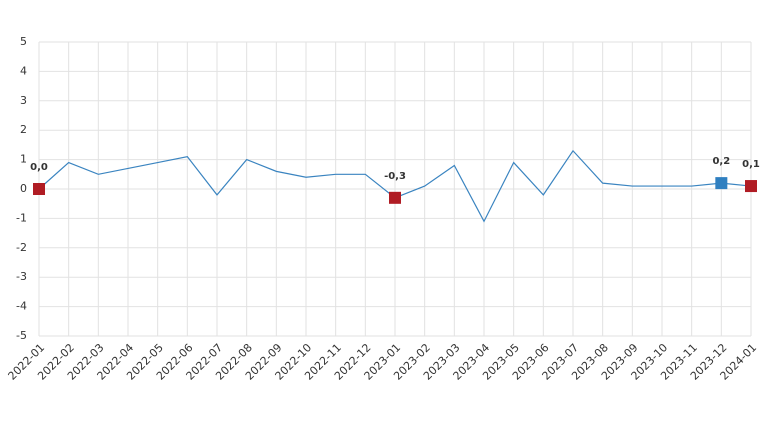  Describe the element at coordinates (23, 41) in the screenshot. I see `y-tick-label: 5` at that location.